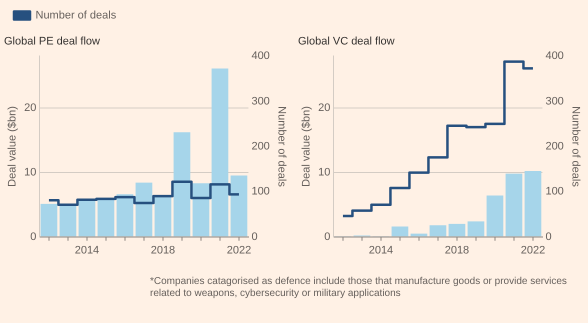  Describe the element at coordinates (76, 16) in the screenshot. I see `legend-label: Number of deals` at that location.